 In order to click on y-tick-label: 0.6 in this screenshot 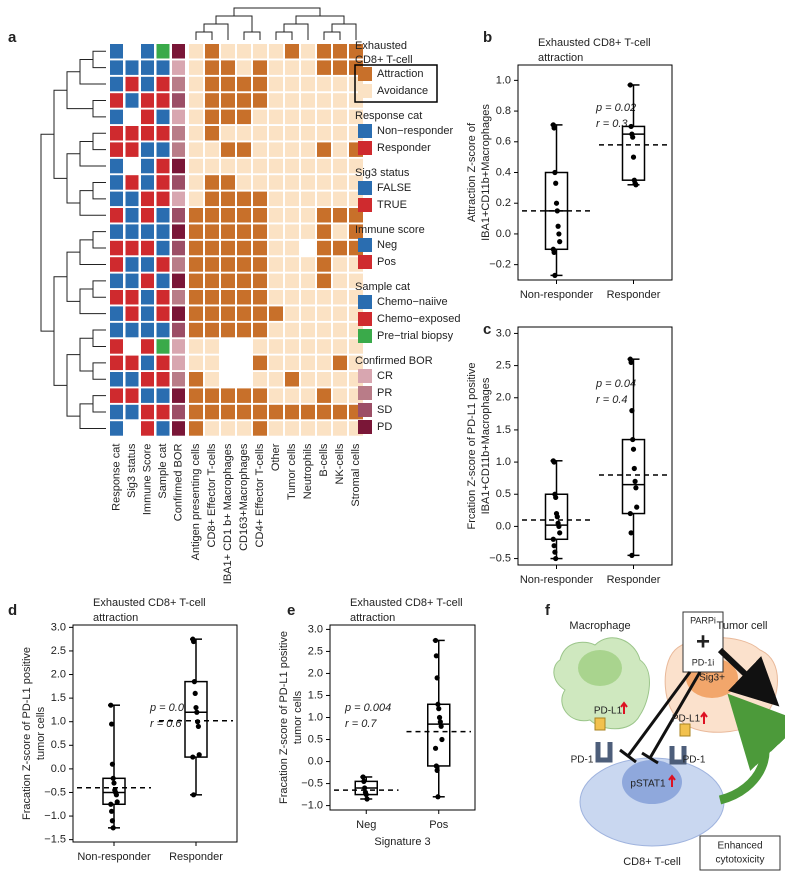, I will do `click(503, 142)`.